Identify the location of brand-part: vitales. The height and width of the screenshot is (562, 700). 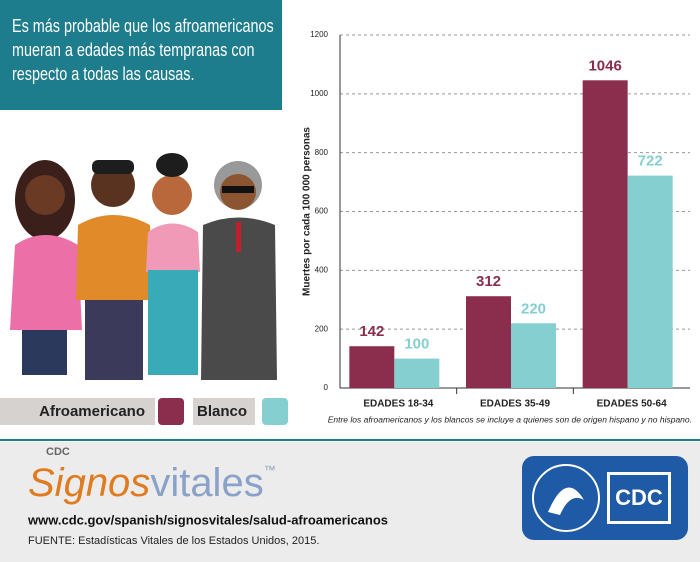
(206, 483).